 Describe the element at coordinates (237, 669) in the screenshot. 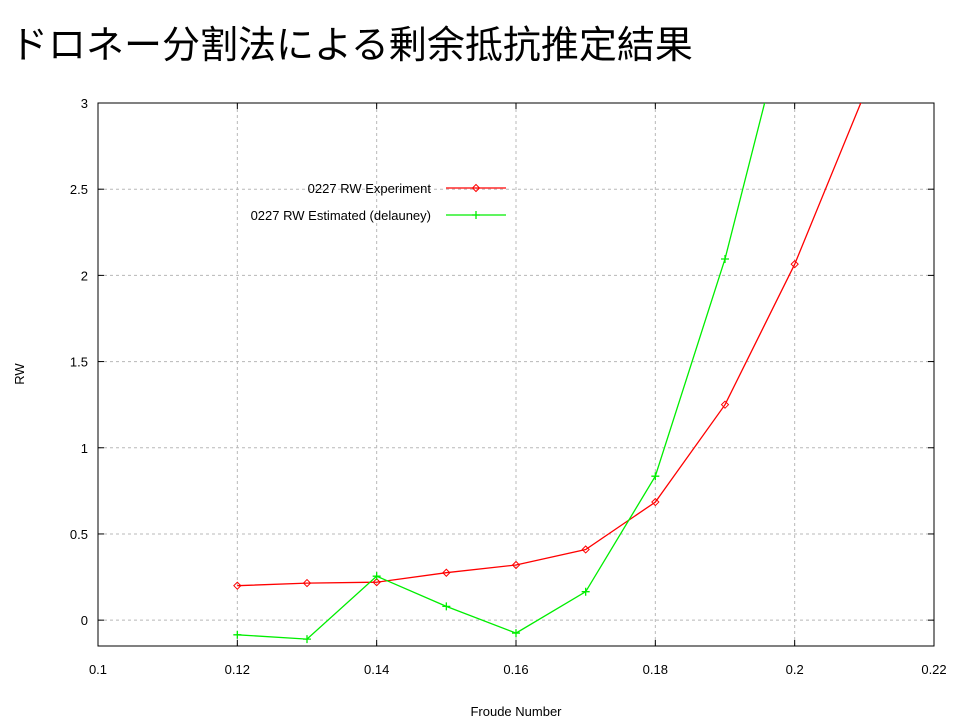

I see `x-tick-label: 0.12` at that location.